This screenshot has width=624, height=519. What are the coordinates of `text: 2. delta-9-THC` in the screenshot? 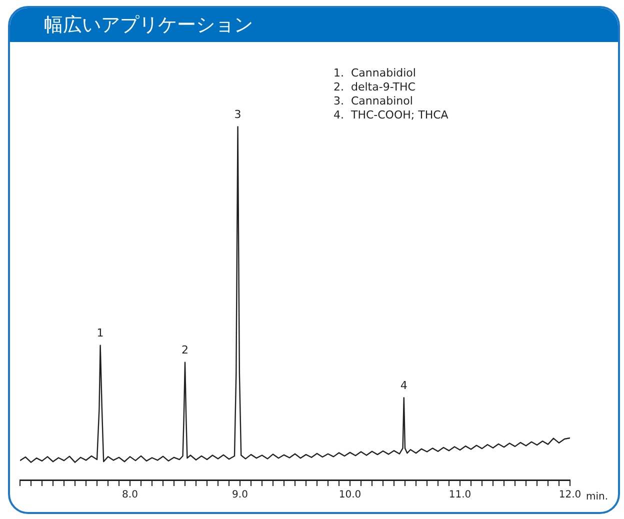 It's located at (375, 87).